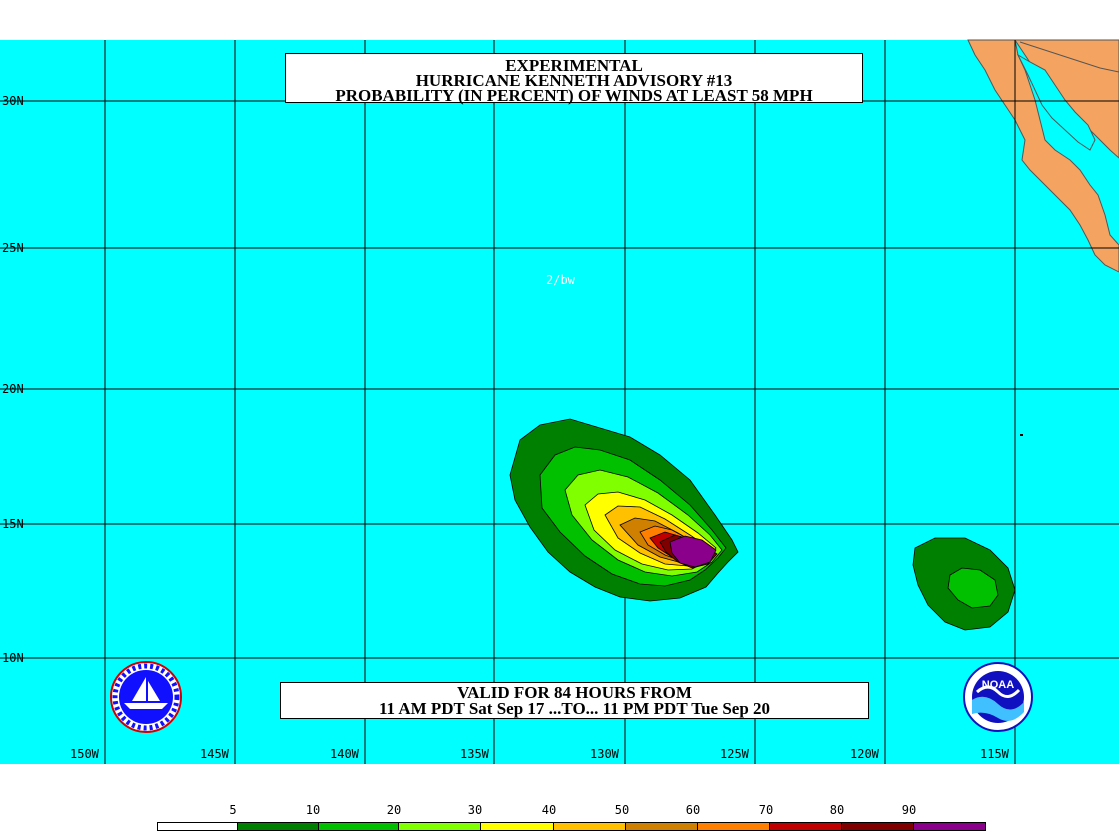  What do you see at coordinates (233, 810) in the screenshot?
I see `legend-label-5: 5` at bounding box center [233, 810].